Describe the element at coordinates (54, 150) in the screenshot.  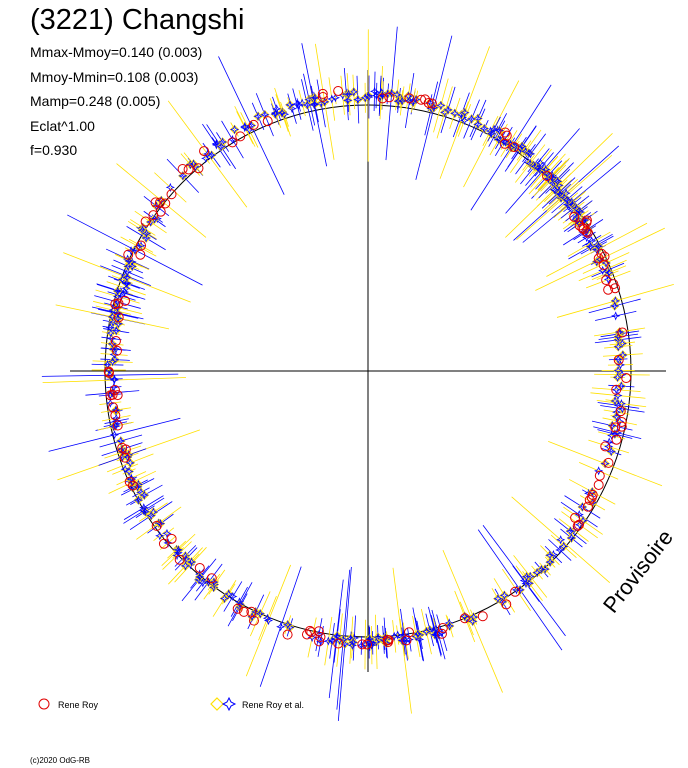
I see `param-f: f=0.930` at that location.